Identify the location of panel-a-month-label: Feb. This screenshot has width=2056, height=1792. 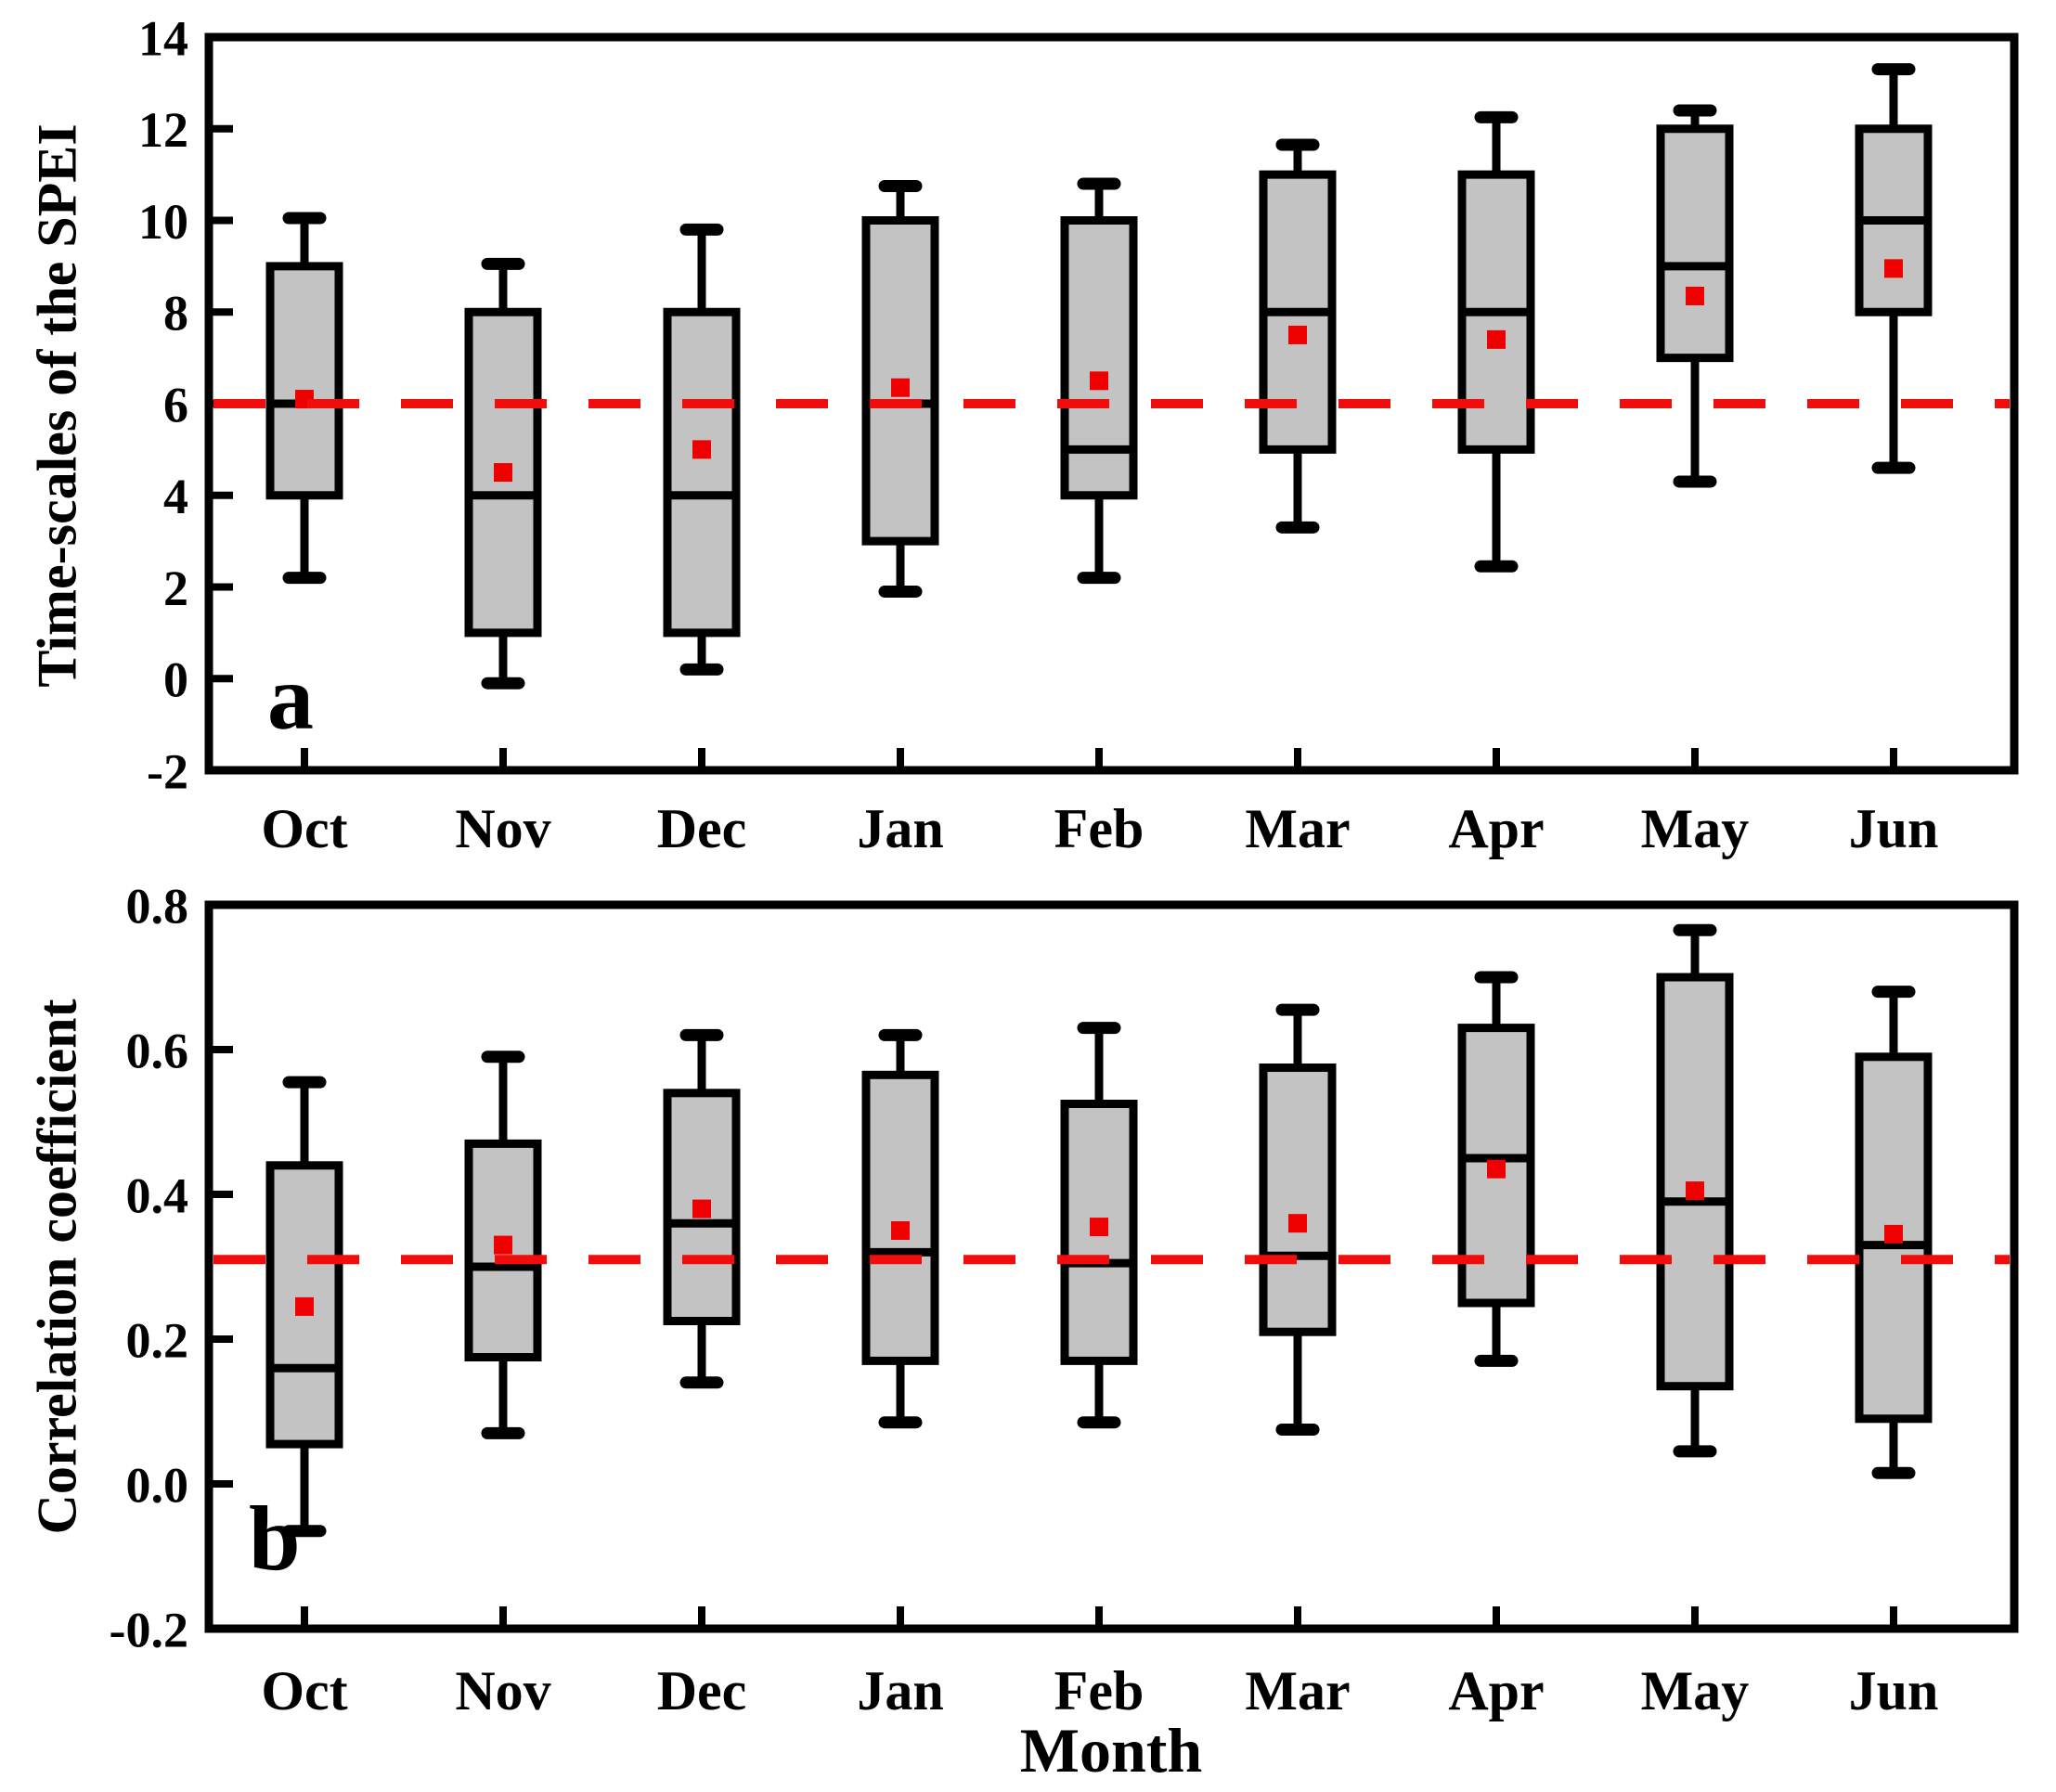
(1099, 828).